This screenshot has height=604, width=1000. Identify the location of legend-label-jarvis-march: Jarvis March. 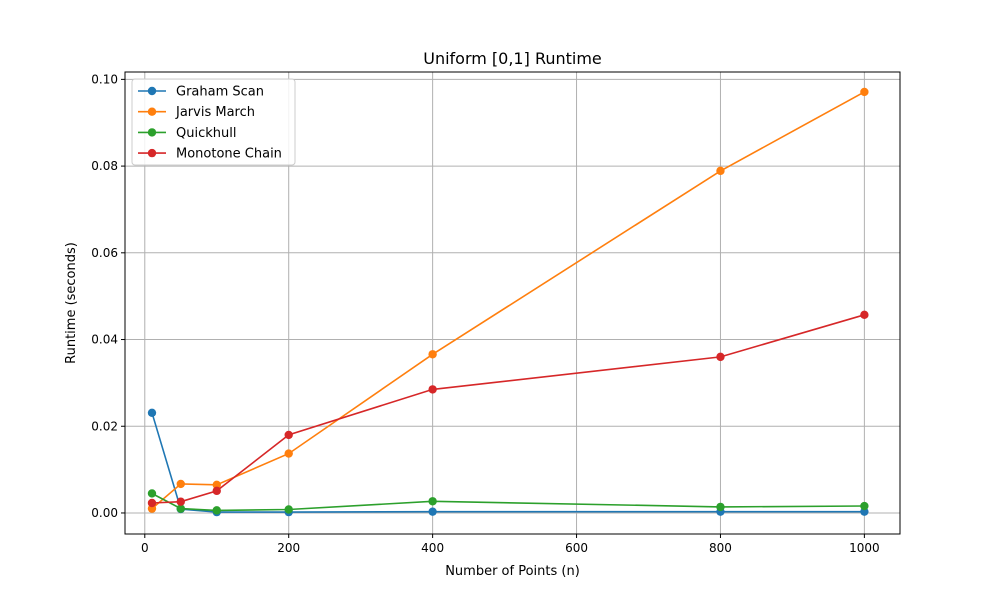
(215, 112).